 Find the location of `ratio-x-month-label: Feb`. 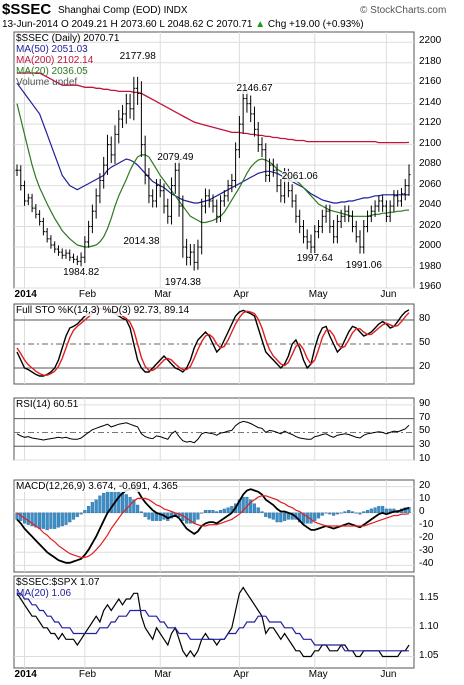

ratio-x-month-label: Feb is located at coordinates (87, 674).